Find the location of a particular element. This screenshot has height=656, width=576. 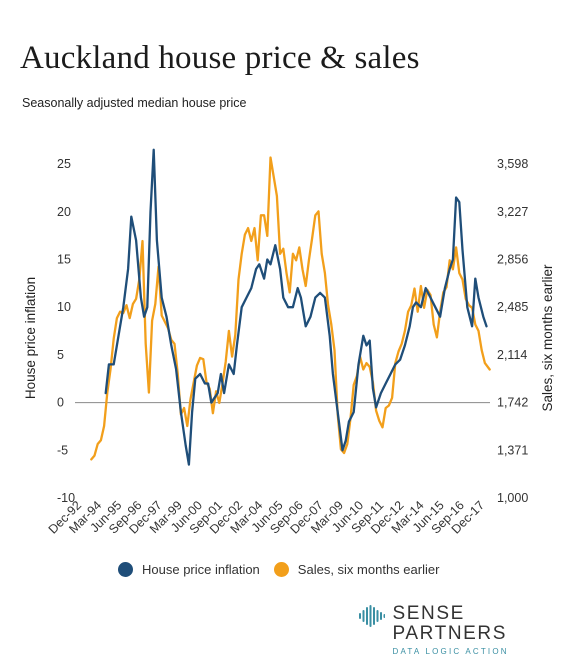

legend-label-house-price-inflation: House price inflation is located at coordinates (201, 569).